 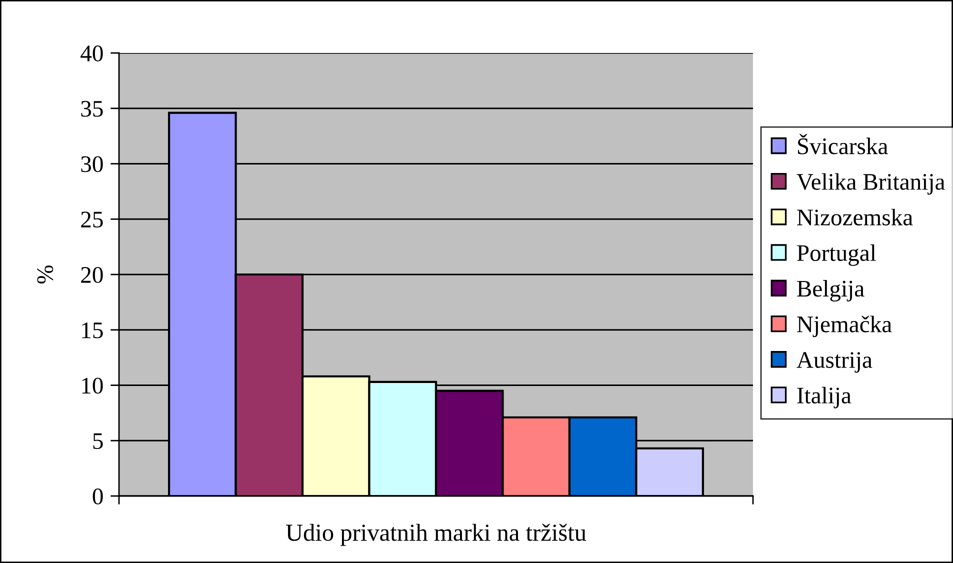 What do you see at coordinates (834, 362) in the screenshot?
I see `legend-label: Austrija` at bounding box center [834, 362].